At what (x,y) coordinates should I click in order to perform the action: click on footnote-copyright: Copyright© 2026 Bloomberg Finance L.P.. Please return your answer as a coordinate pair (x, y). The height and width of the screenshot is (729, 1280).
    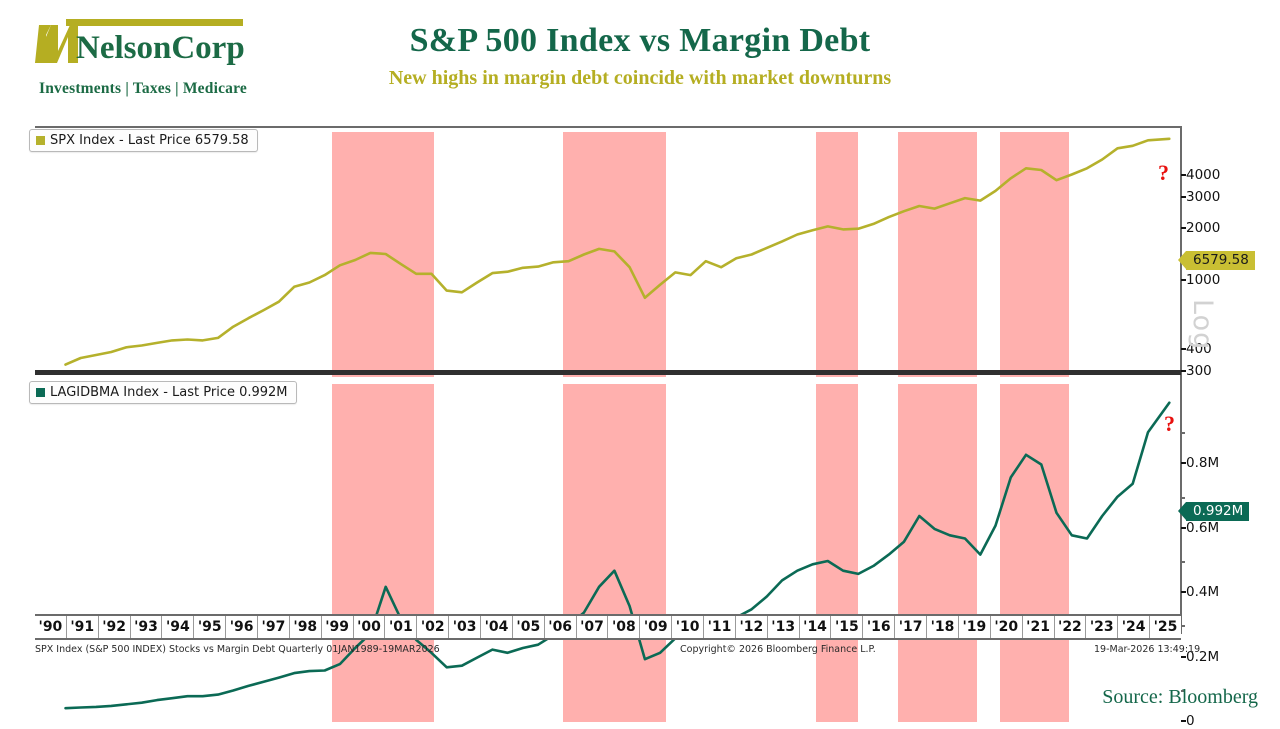
    Looking at the image, I should click on (778, 649).